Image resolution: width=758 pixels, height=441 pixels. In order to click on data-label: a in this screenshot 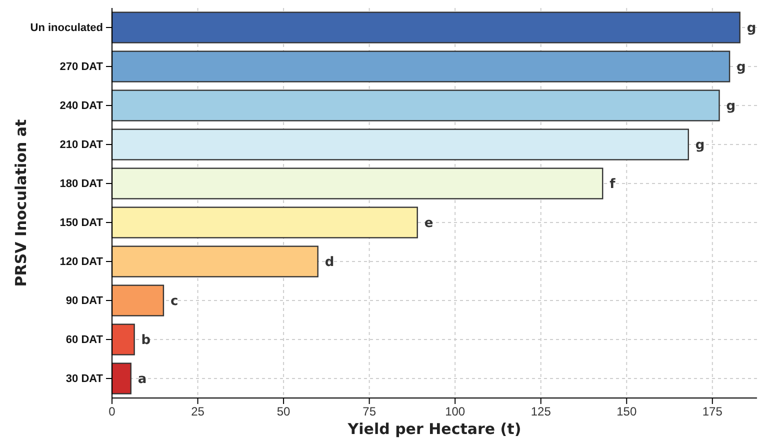, I will do `click(142, 380)`.